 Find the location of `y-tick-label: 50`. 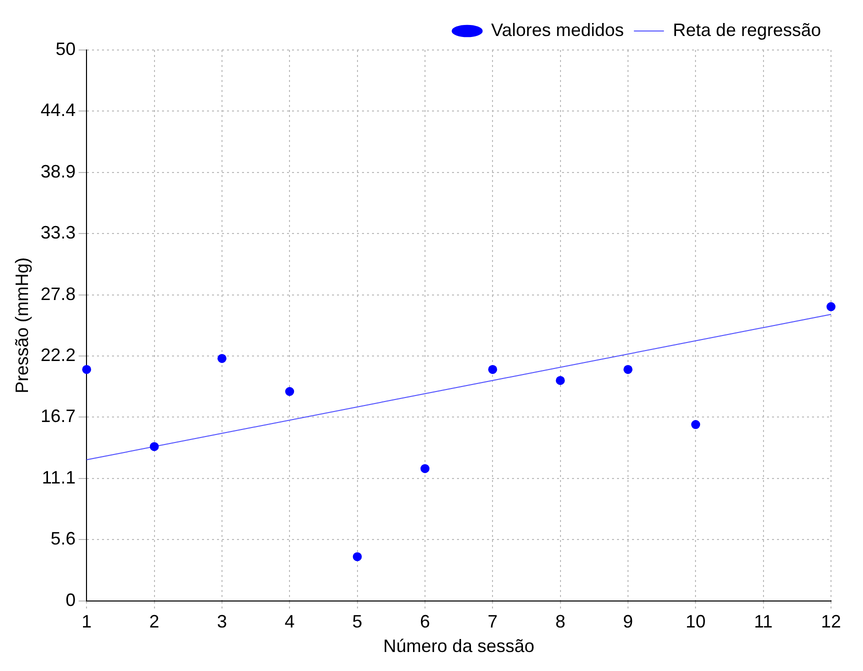

y-tick-label: 50 is located at coordinates (66, 48).